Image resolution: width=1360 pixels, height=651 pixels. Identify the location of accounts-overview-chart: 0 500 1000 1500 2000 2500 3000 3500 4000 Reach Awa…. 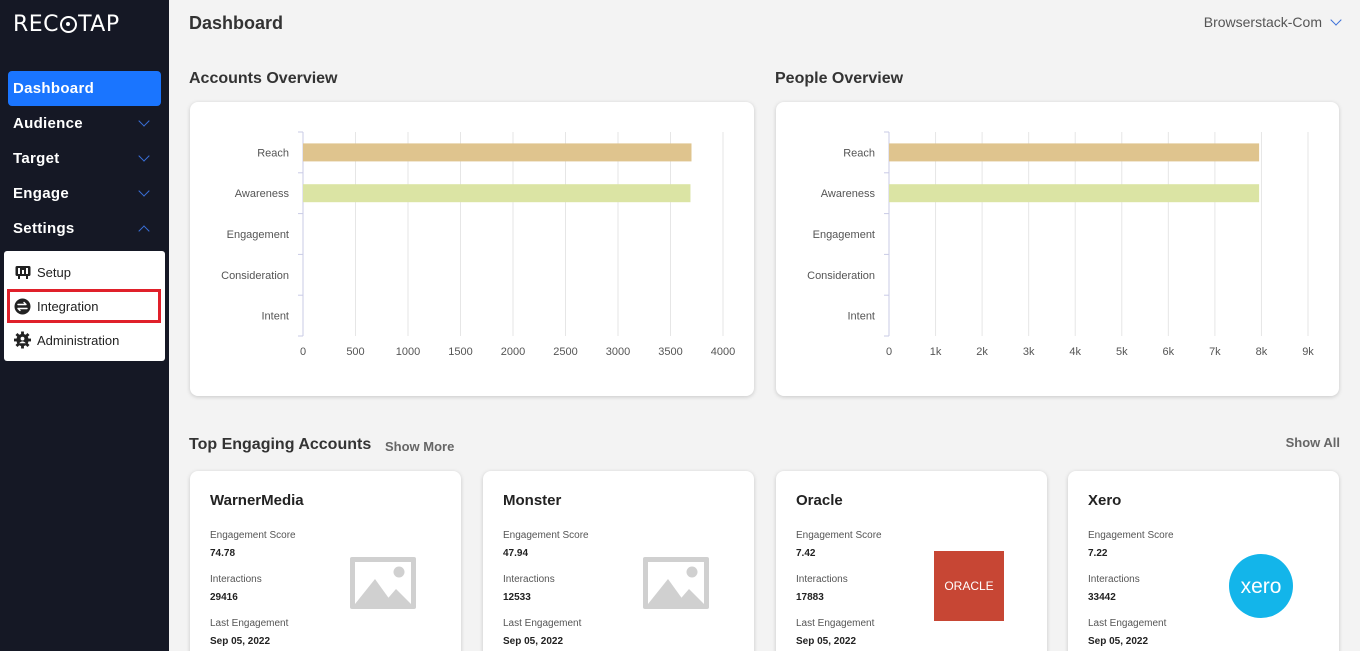
(478, 244).